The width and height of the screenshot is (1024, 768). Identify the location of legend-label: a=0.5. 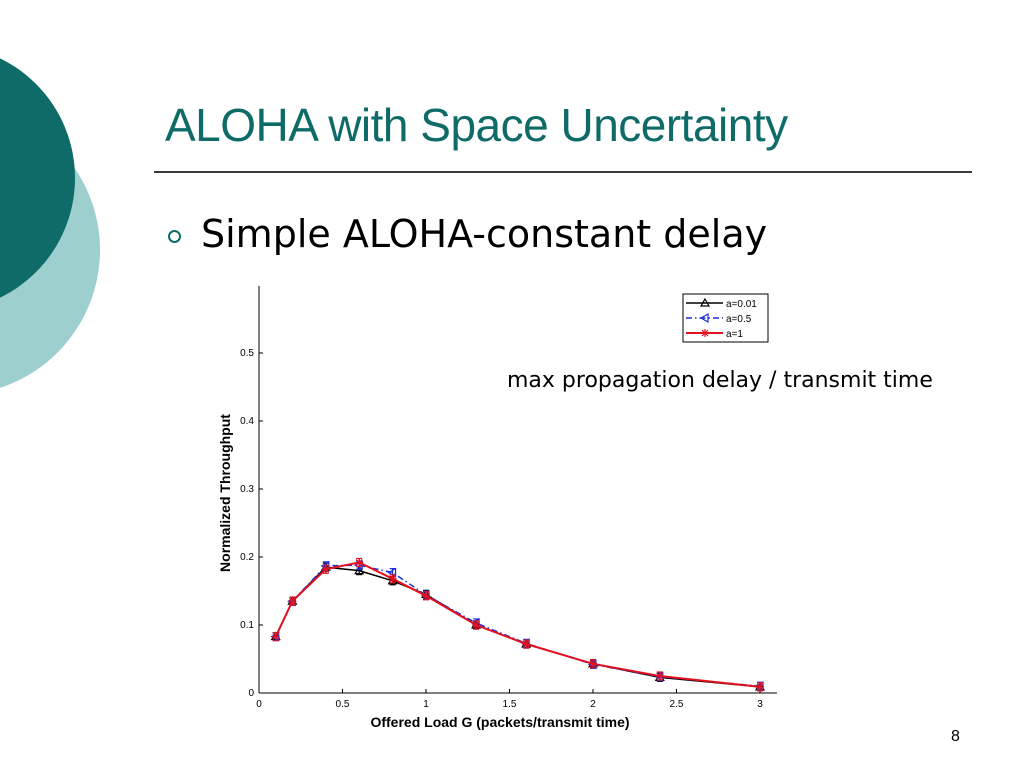
(739, 319).